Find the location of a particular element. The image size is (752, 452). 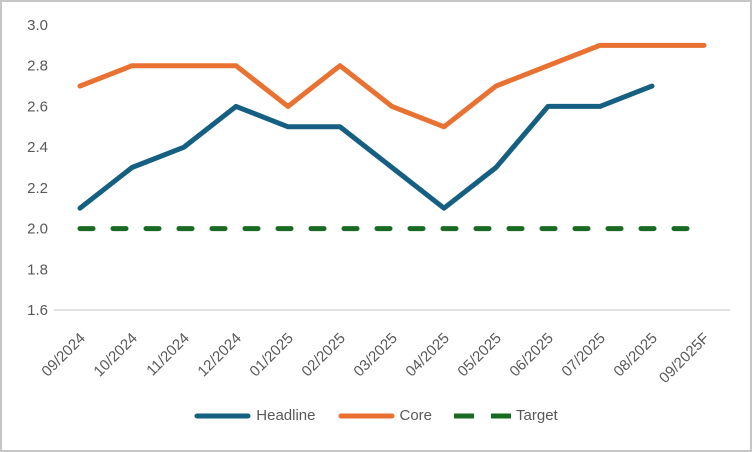

legend-item-target: Target is located at coordinates (506, 415).